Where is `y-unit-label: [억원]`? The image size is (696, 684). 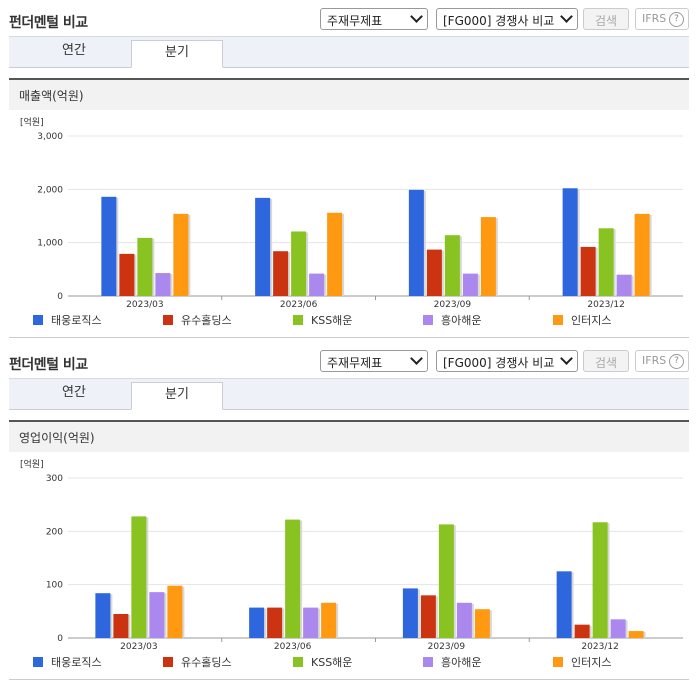
y-unit-label: [억원] is located at coordinates (32, 464).